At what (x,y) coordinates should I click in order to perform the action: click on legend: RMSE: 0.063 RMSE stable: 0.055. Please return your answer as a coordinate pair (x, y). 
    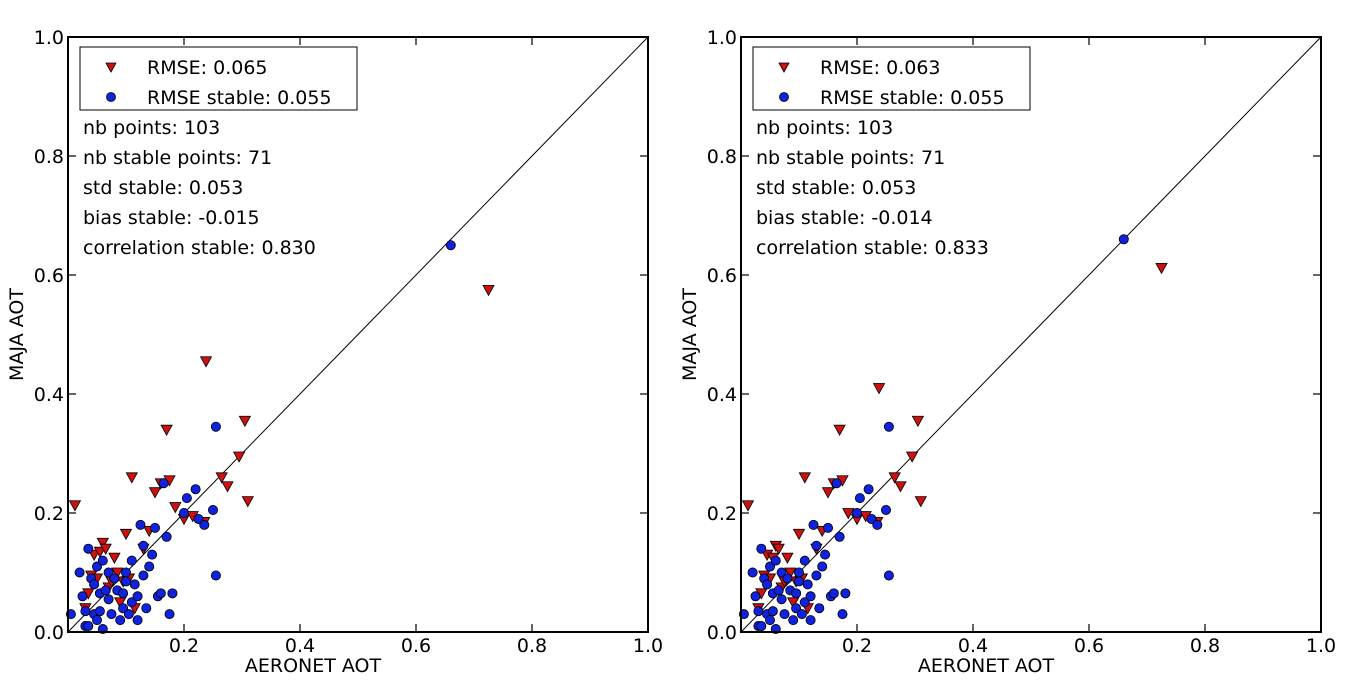
    Looking at the image, I should click on (891, 78).